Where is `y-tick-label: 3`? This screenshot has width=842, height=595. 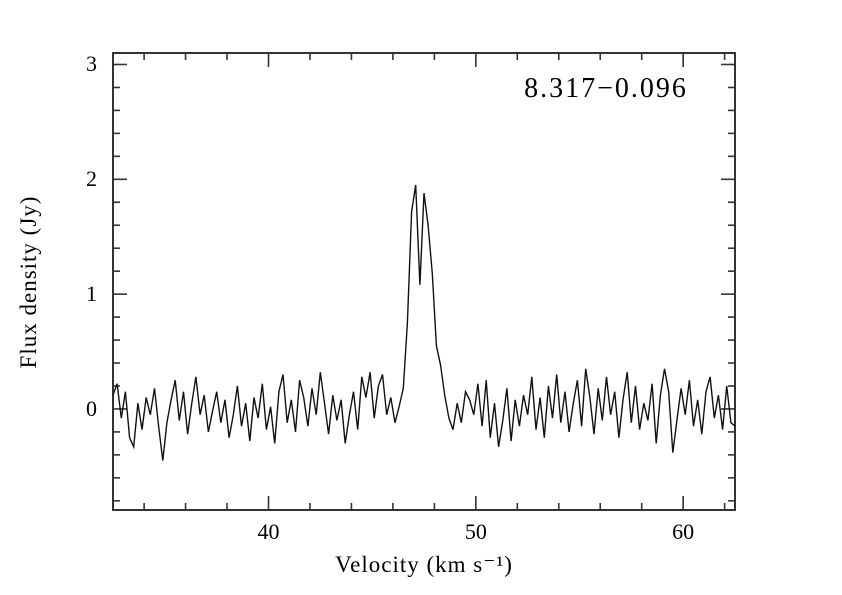
y-tick-label: 3 is located at coordinates (91, 64).